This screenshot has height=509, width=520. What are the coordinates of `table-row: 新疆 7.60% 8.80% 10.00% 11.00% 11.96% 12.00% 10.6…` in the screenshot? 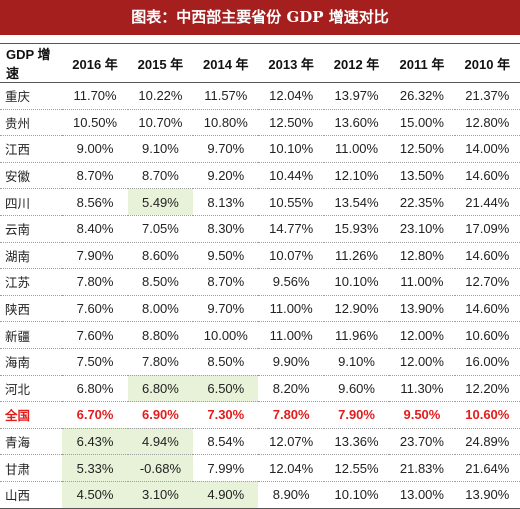 It's located at (260, 335).